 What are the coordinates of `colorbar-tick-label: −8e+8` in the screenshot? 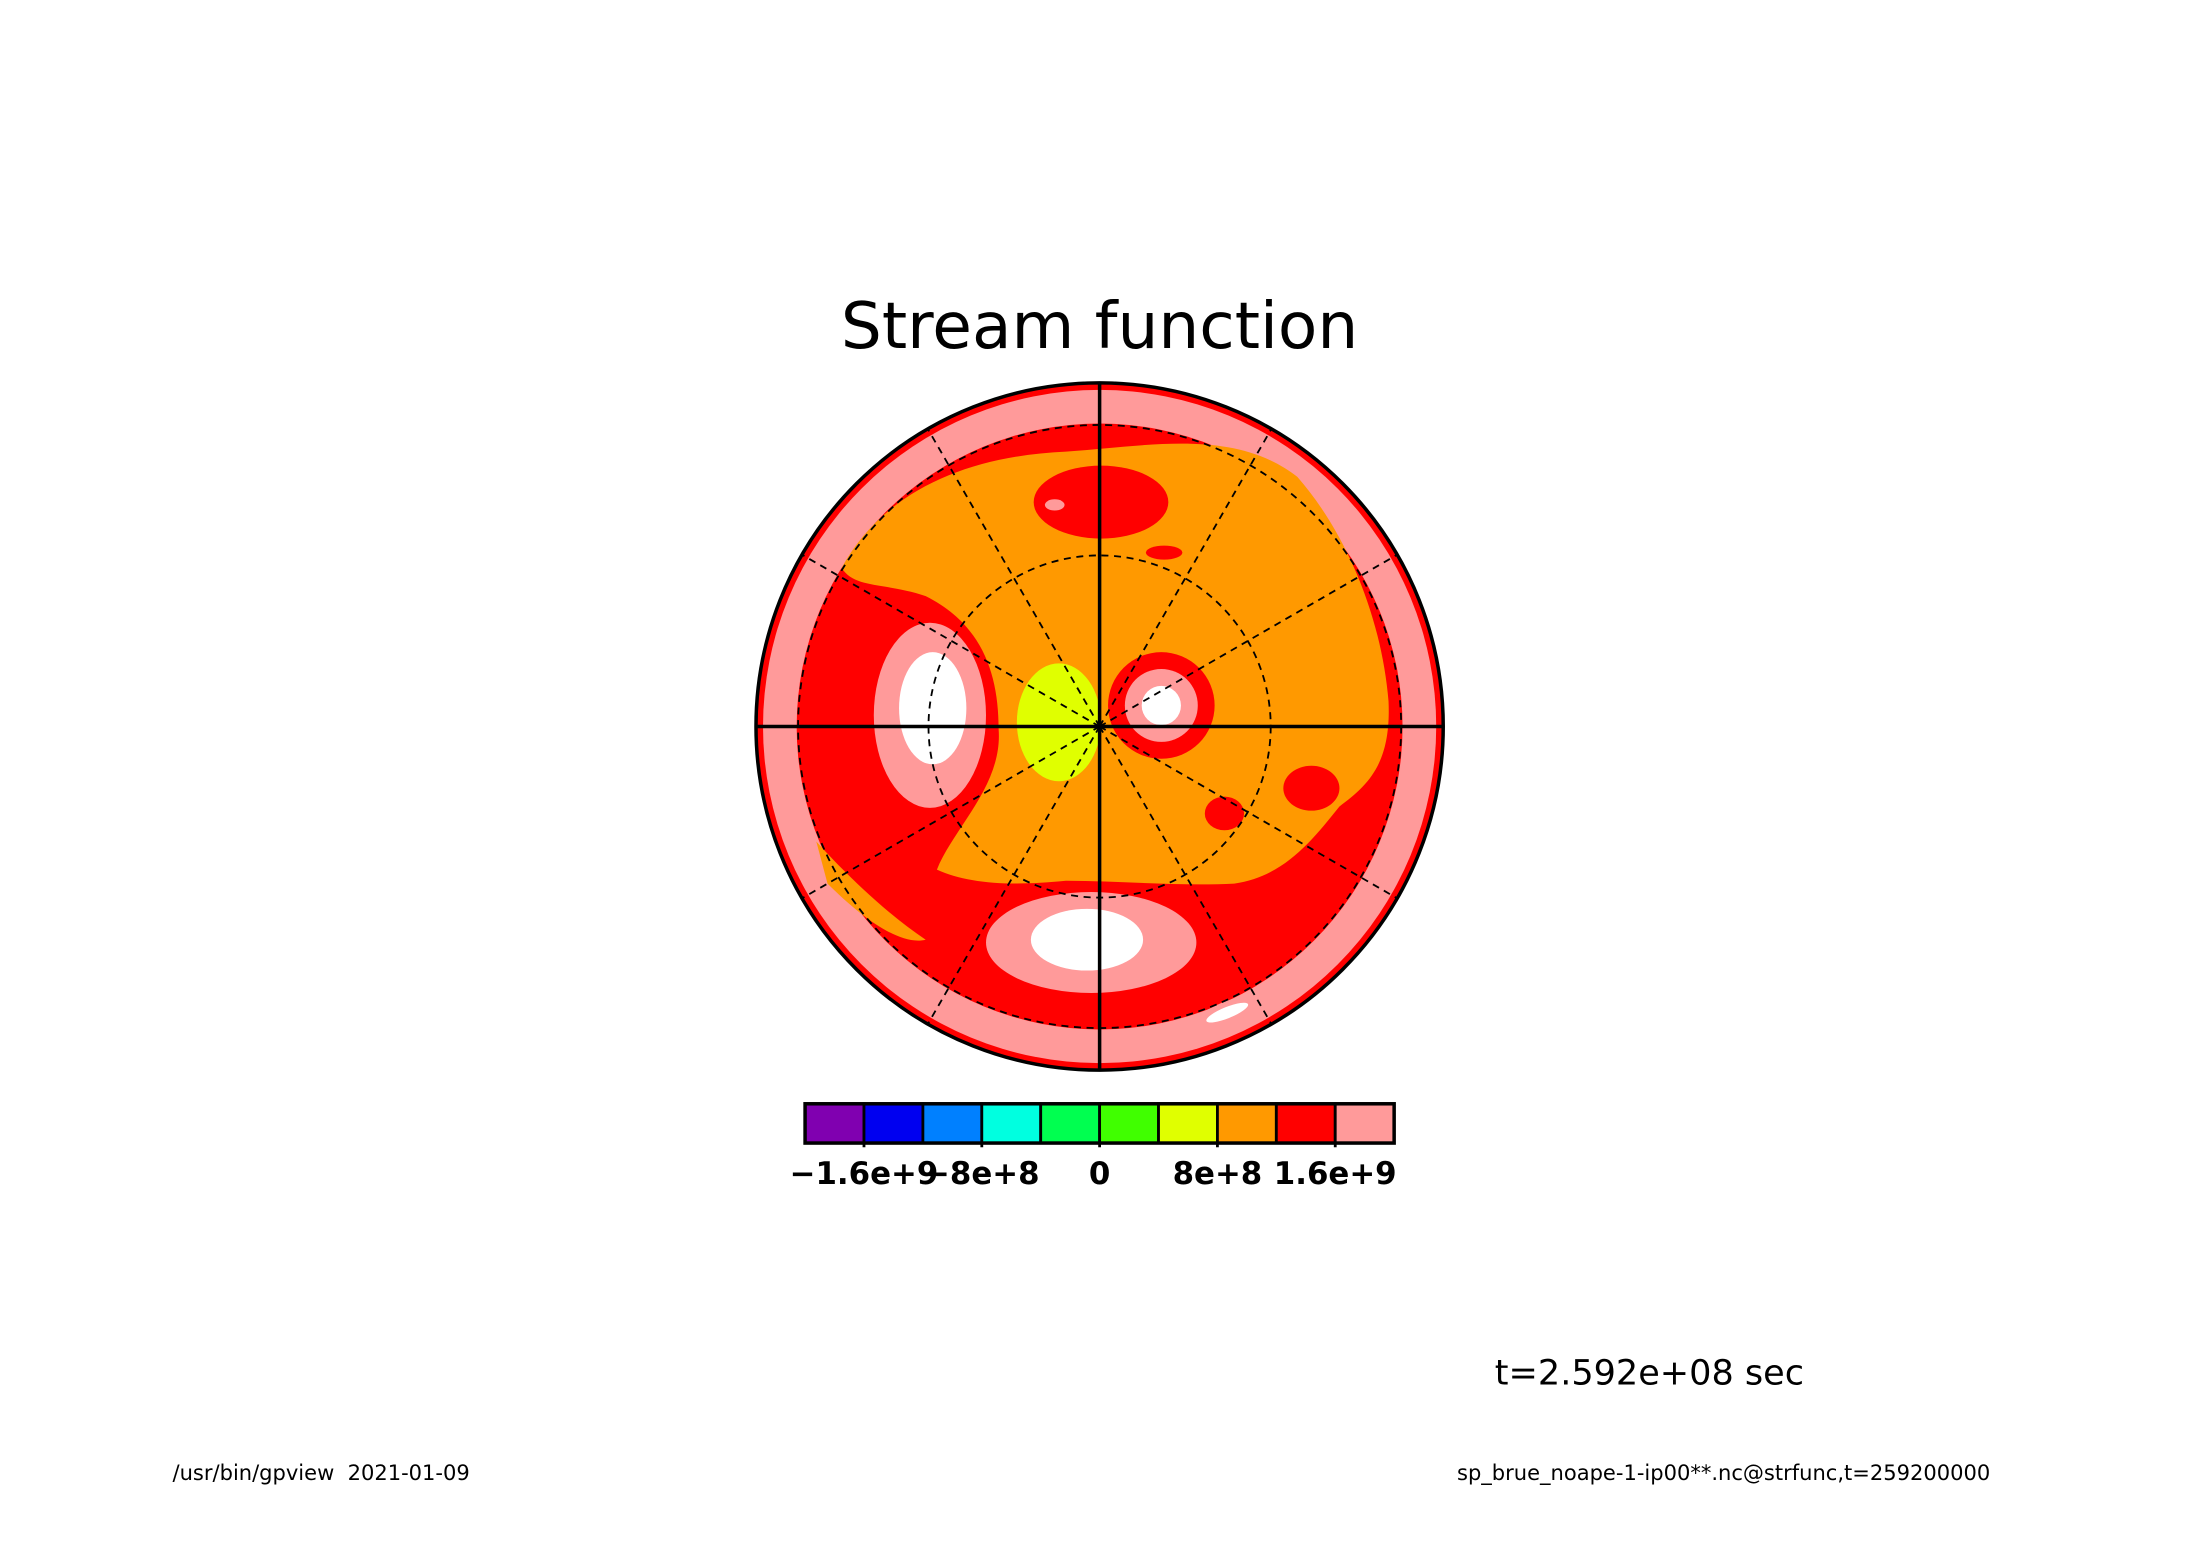 It's located at (982, 1174).